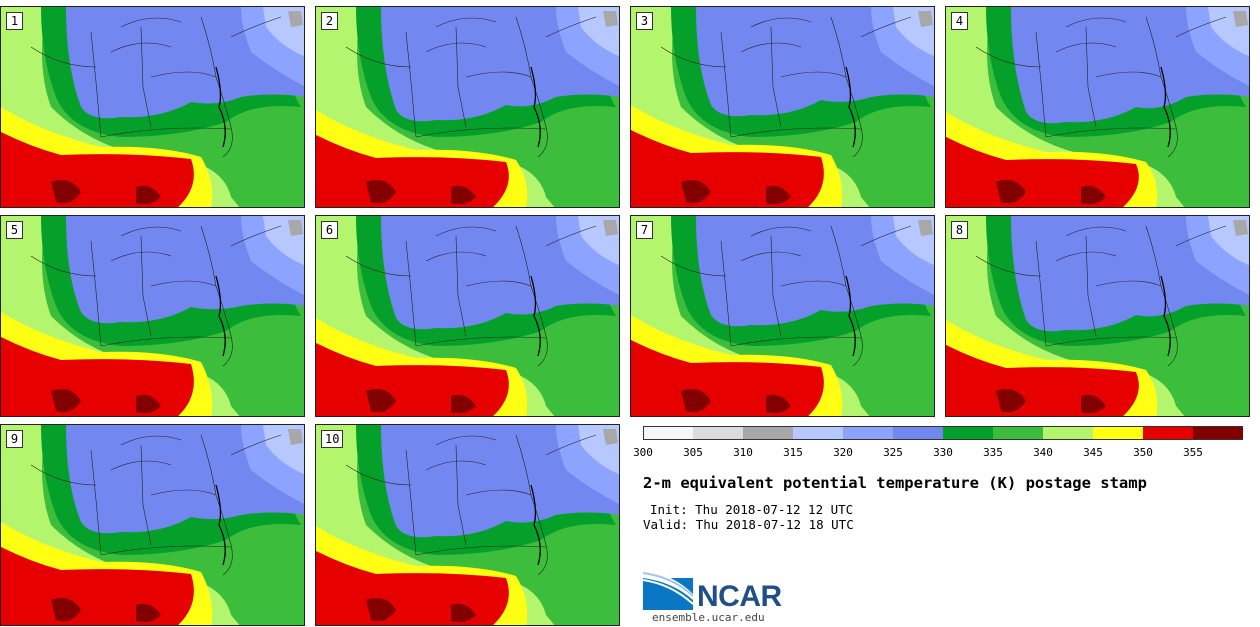 Image resolution: width=1260 pixels, height=627 pixels. Describe the element at coordinates (959, 21) in the screenshot. I see `member-label: 4` at that location.